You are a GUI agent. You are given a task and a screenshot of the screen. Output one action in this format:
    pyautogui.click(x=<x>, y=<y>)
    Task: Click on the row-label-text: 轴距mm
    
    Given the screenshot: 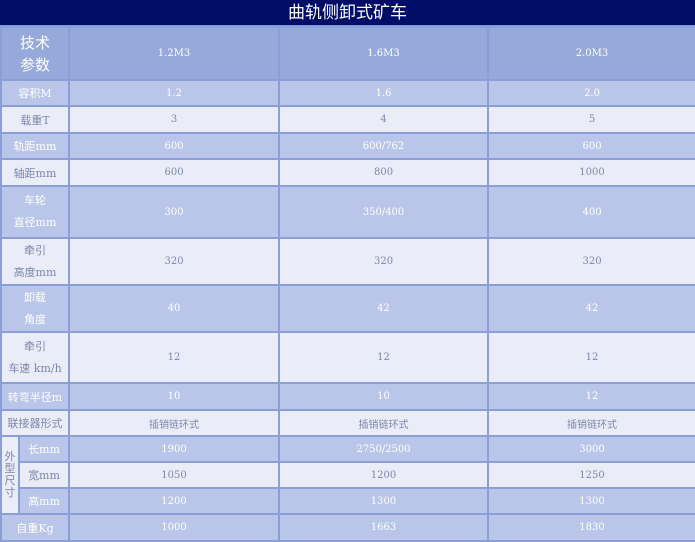 What is the action you would take?
    pyautogui.click(x=35, y=173)
    